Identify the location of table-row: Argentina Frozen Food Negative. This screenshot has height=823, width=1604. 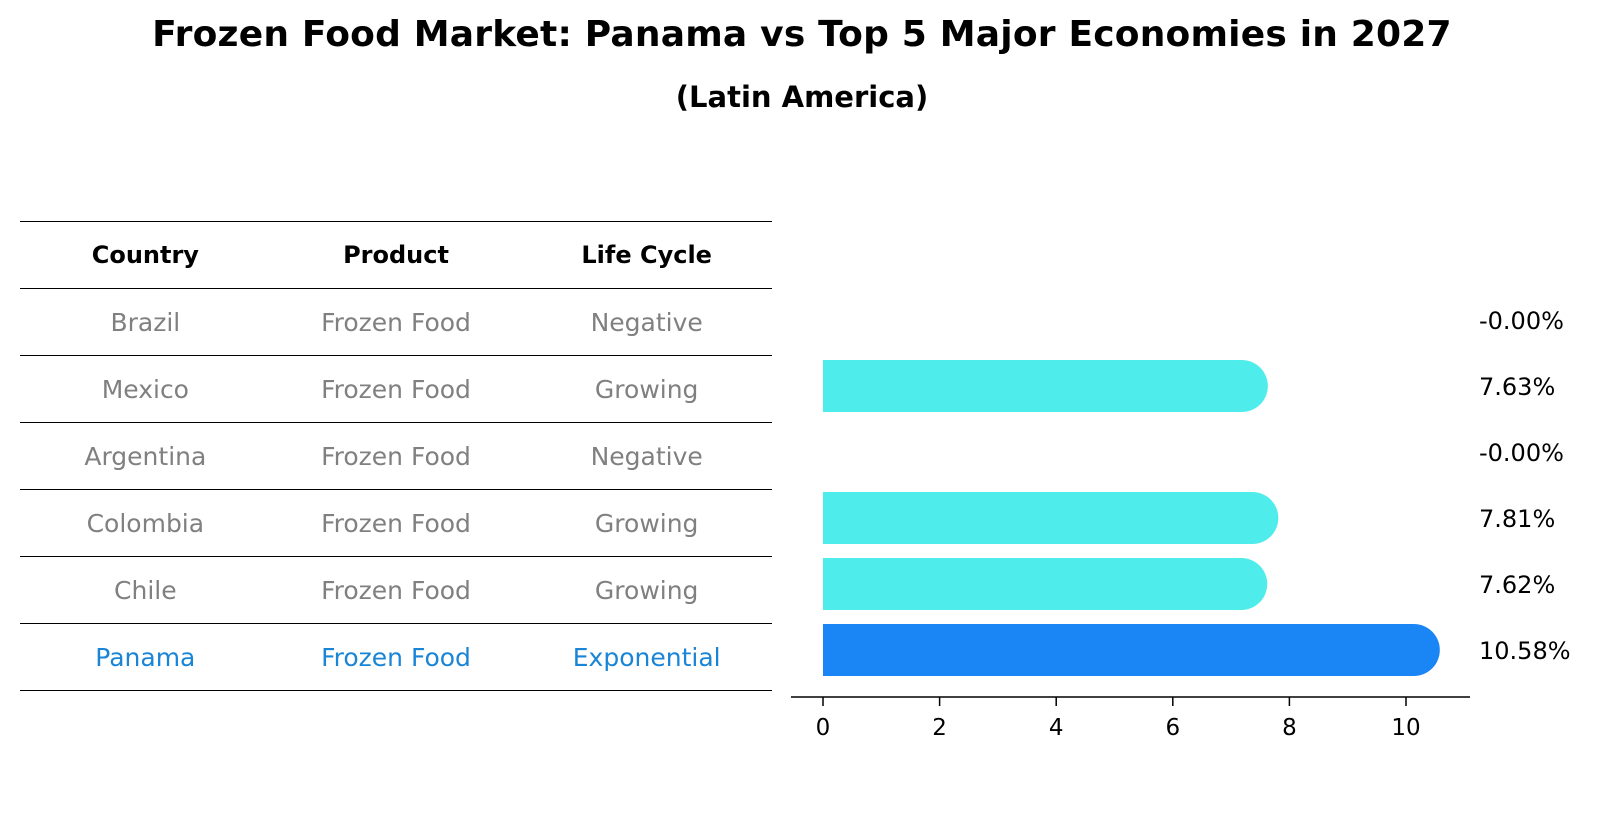
(396, 455).